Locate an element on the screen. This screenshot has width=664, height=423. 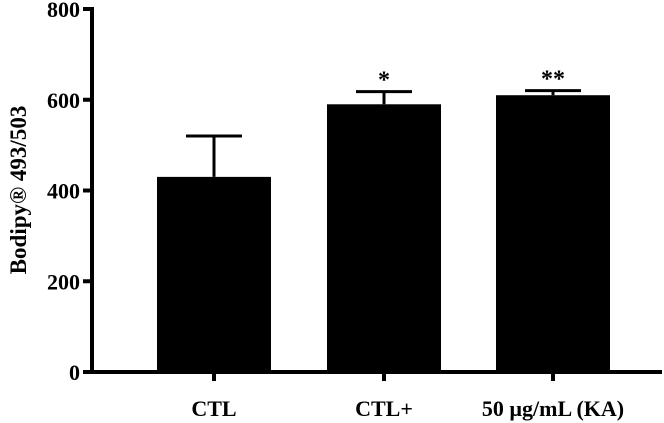
y-tick-label: 400 is located at coordinates (63, 191).